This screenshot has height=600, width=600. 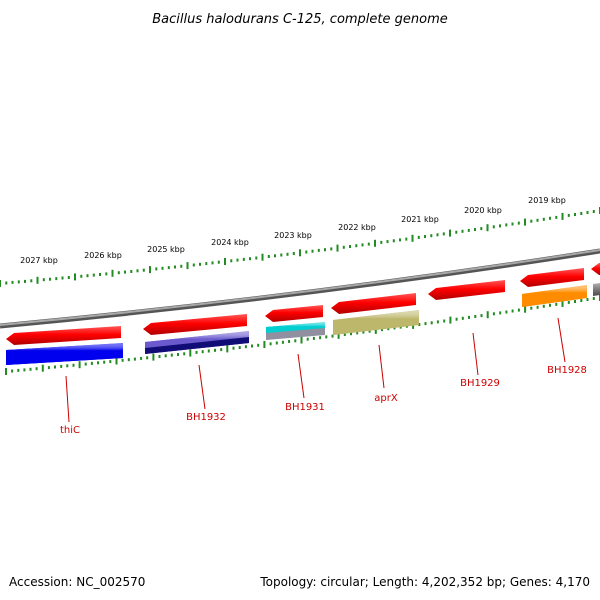 I want to click on gene-blocks, so click(x=303, y=324).